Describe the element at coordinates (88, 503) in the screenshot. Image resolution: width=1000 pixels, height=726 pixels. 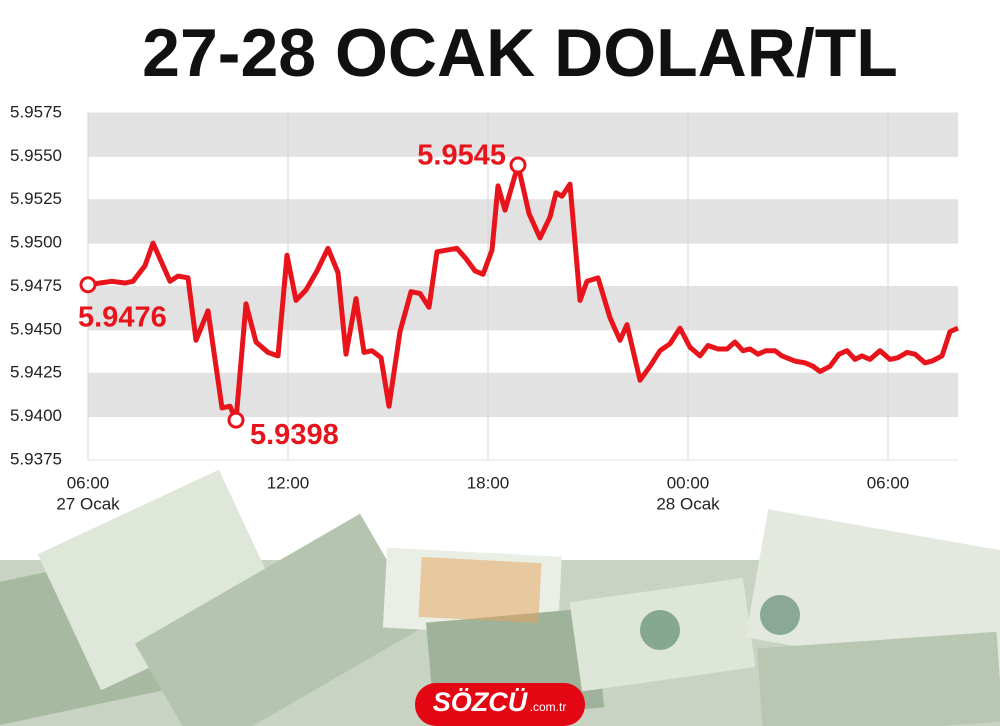
I see `x-date-label: 27 Ocak` at that location.